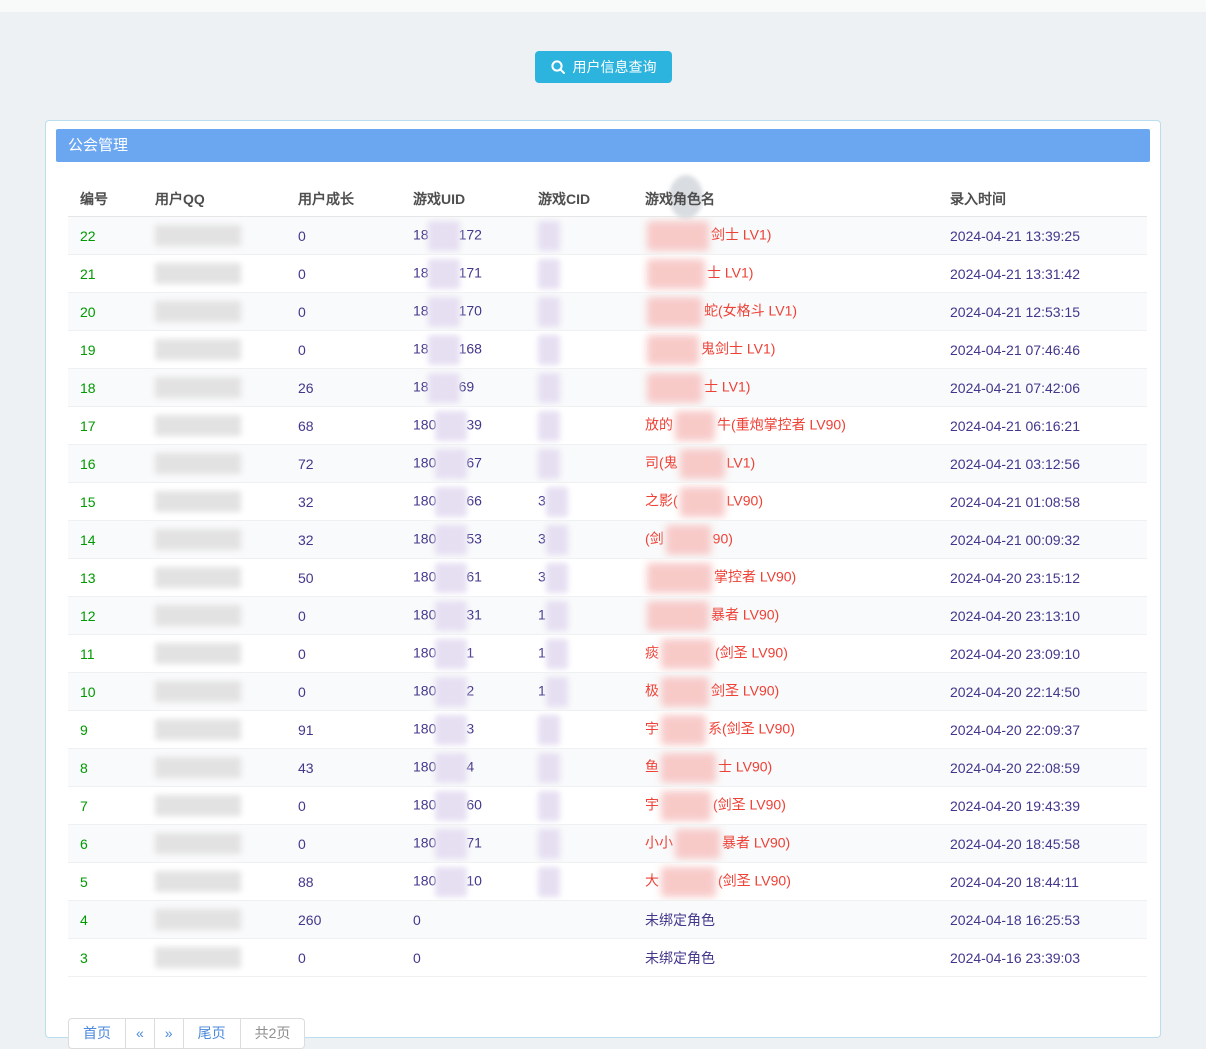  Describe the element at coordinates (474, 576) in the screenshot. I see `uid-suffix: 61` at that location.